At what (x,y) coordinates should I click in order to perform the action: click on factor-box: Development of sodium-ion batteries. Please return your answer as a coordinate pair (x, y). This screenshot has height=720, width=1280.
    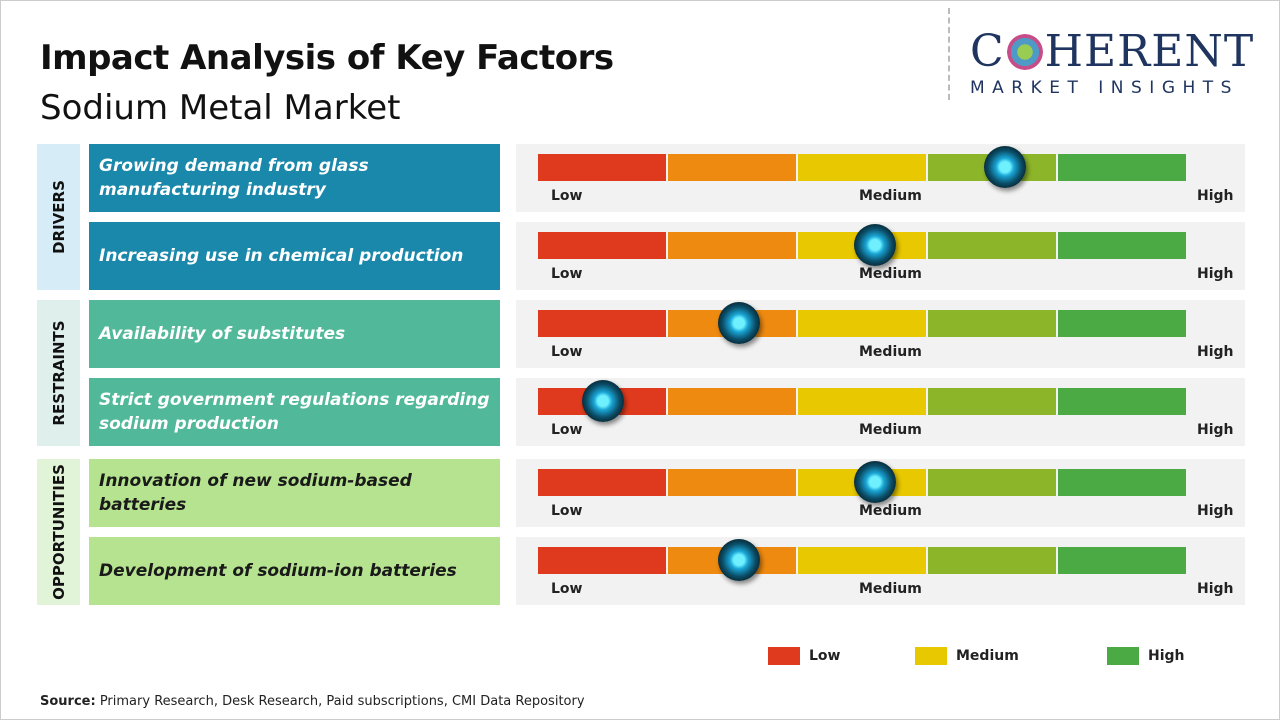
    Looking at the image, I should click on (294, 571).